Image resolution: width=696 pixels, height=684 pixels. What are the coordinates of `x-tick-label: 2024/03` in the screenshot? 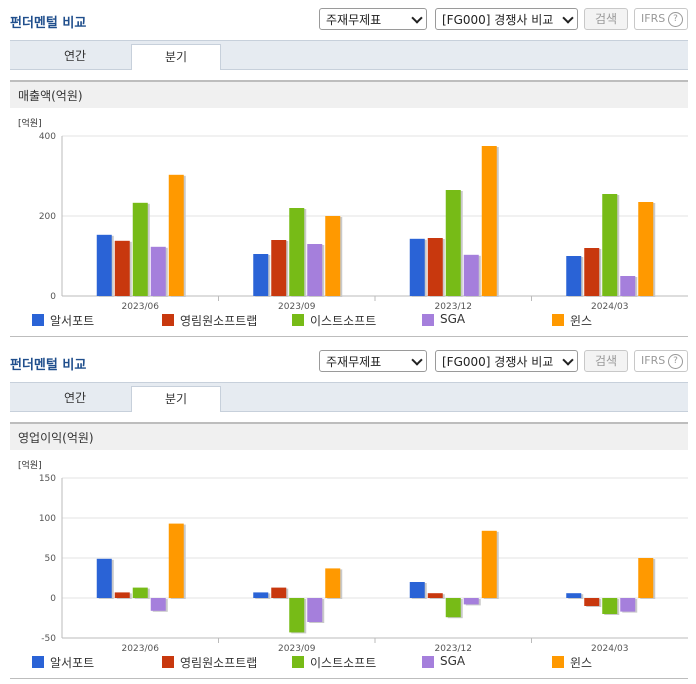 It's located at (609, 649).